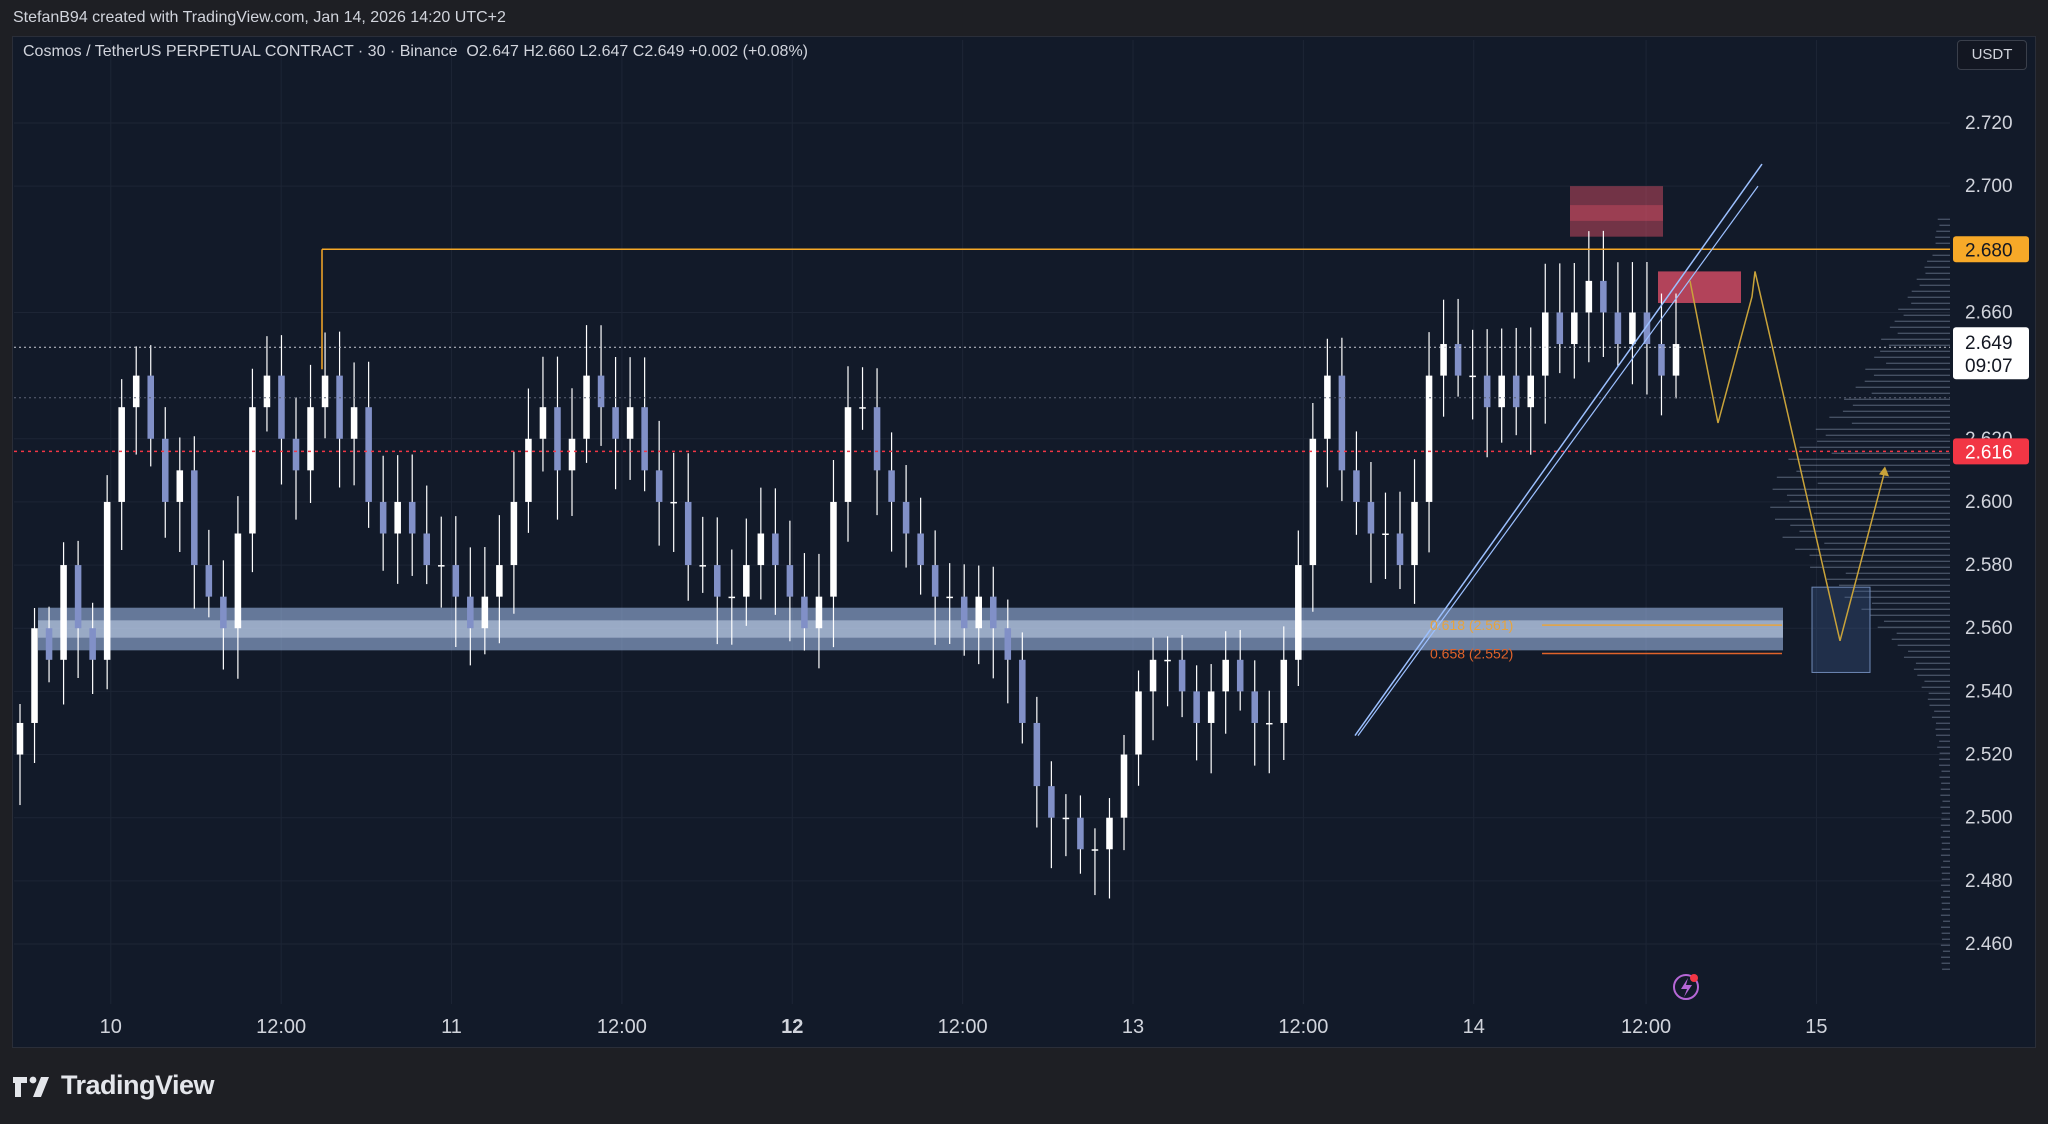 Image resolution: width=2048 pixels, height=1124 pixels. Describe the element at coordinates (1787, 456) in the screenshot. I see `projection-path` at that location.